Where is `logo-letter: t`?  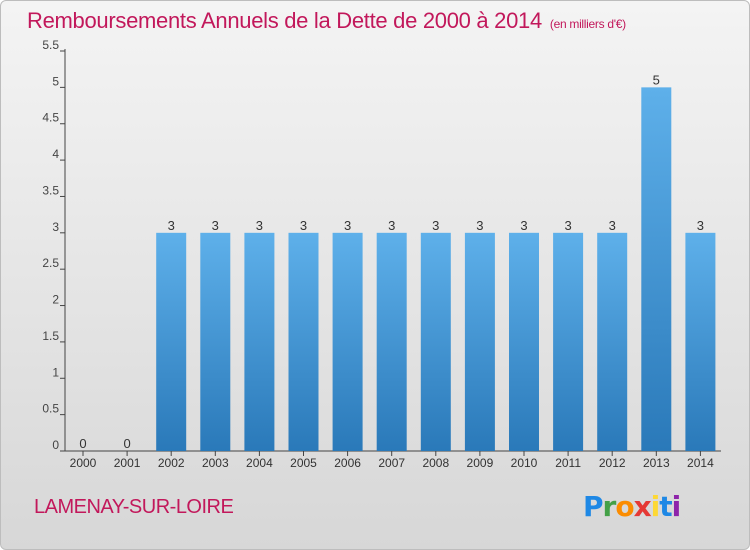 logo-letter: t is located at coordinates (665, 506).